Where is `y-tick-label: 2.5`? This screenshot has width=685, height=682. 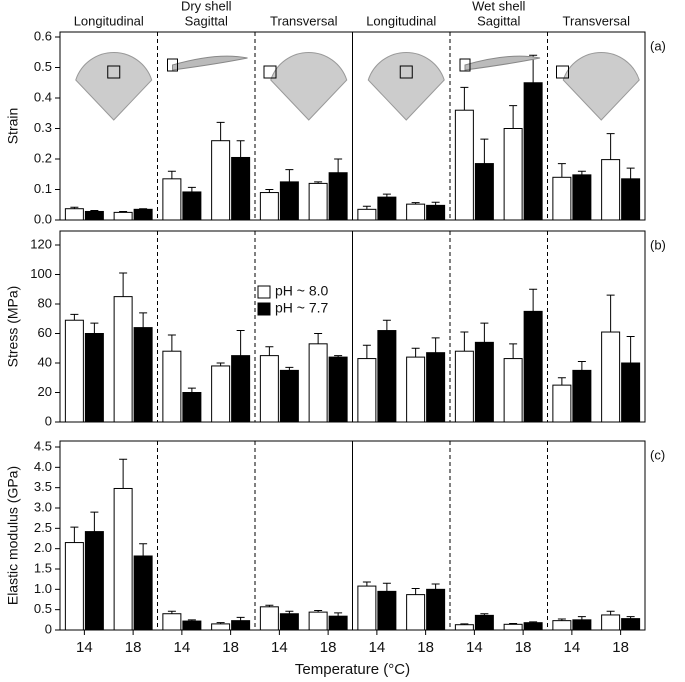
y-tick-label: 2.5 is located at coordinates (43, 527).